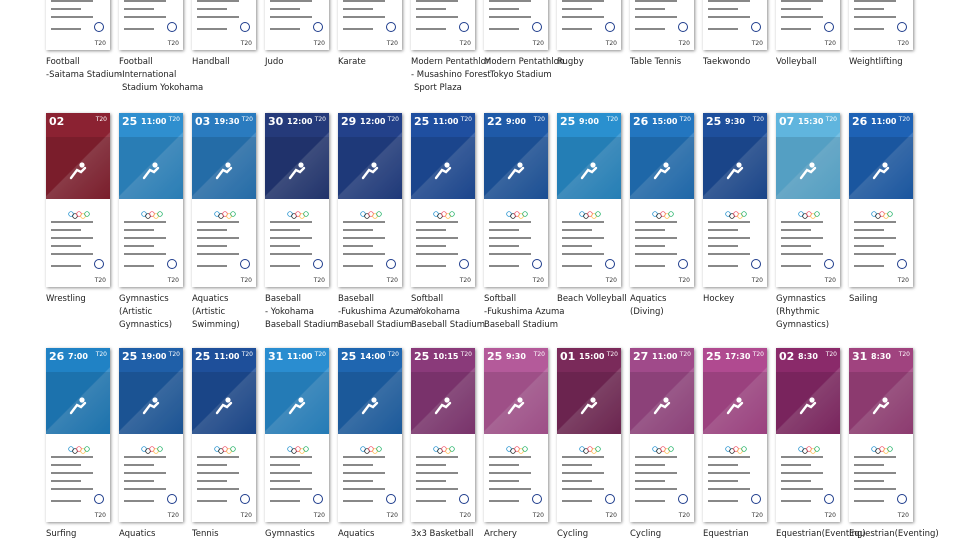 This screenshot has width=960, height=540. Describe the element at coordinates (516, 435) in the screenshot. I see `ticket: T20 25 9:30 T20` at that location.